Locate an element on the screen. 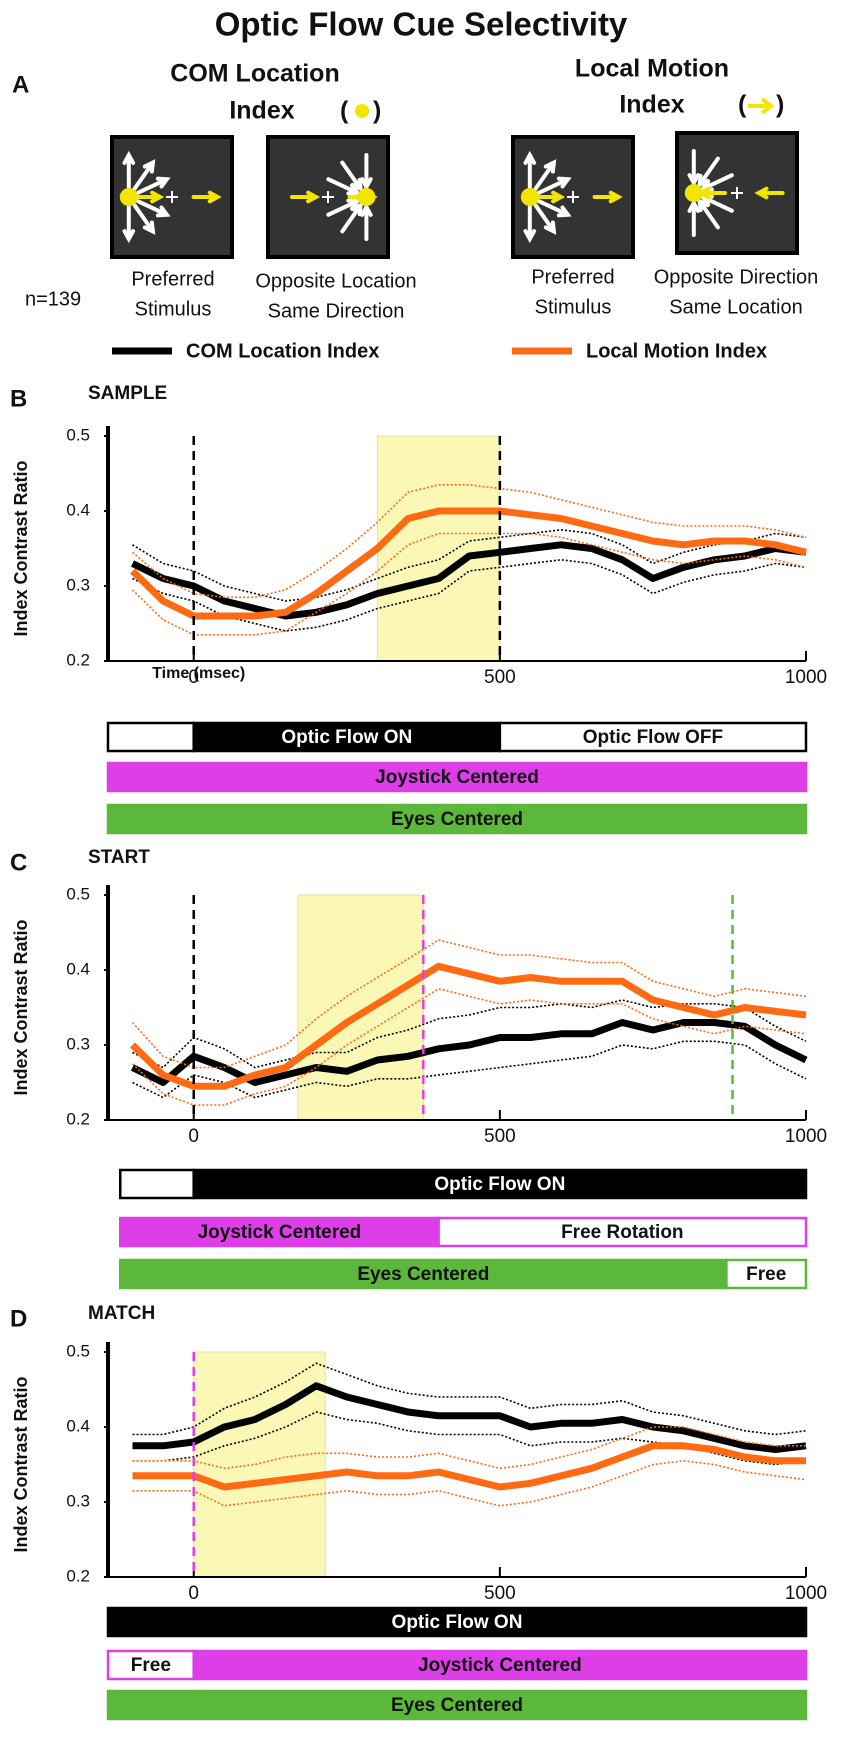 This screenshot has width=843, height=1739. symbol-paren: ) is located at coordinates (377, 111).